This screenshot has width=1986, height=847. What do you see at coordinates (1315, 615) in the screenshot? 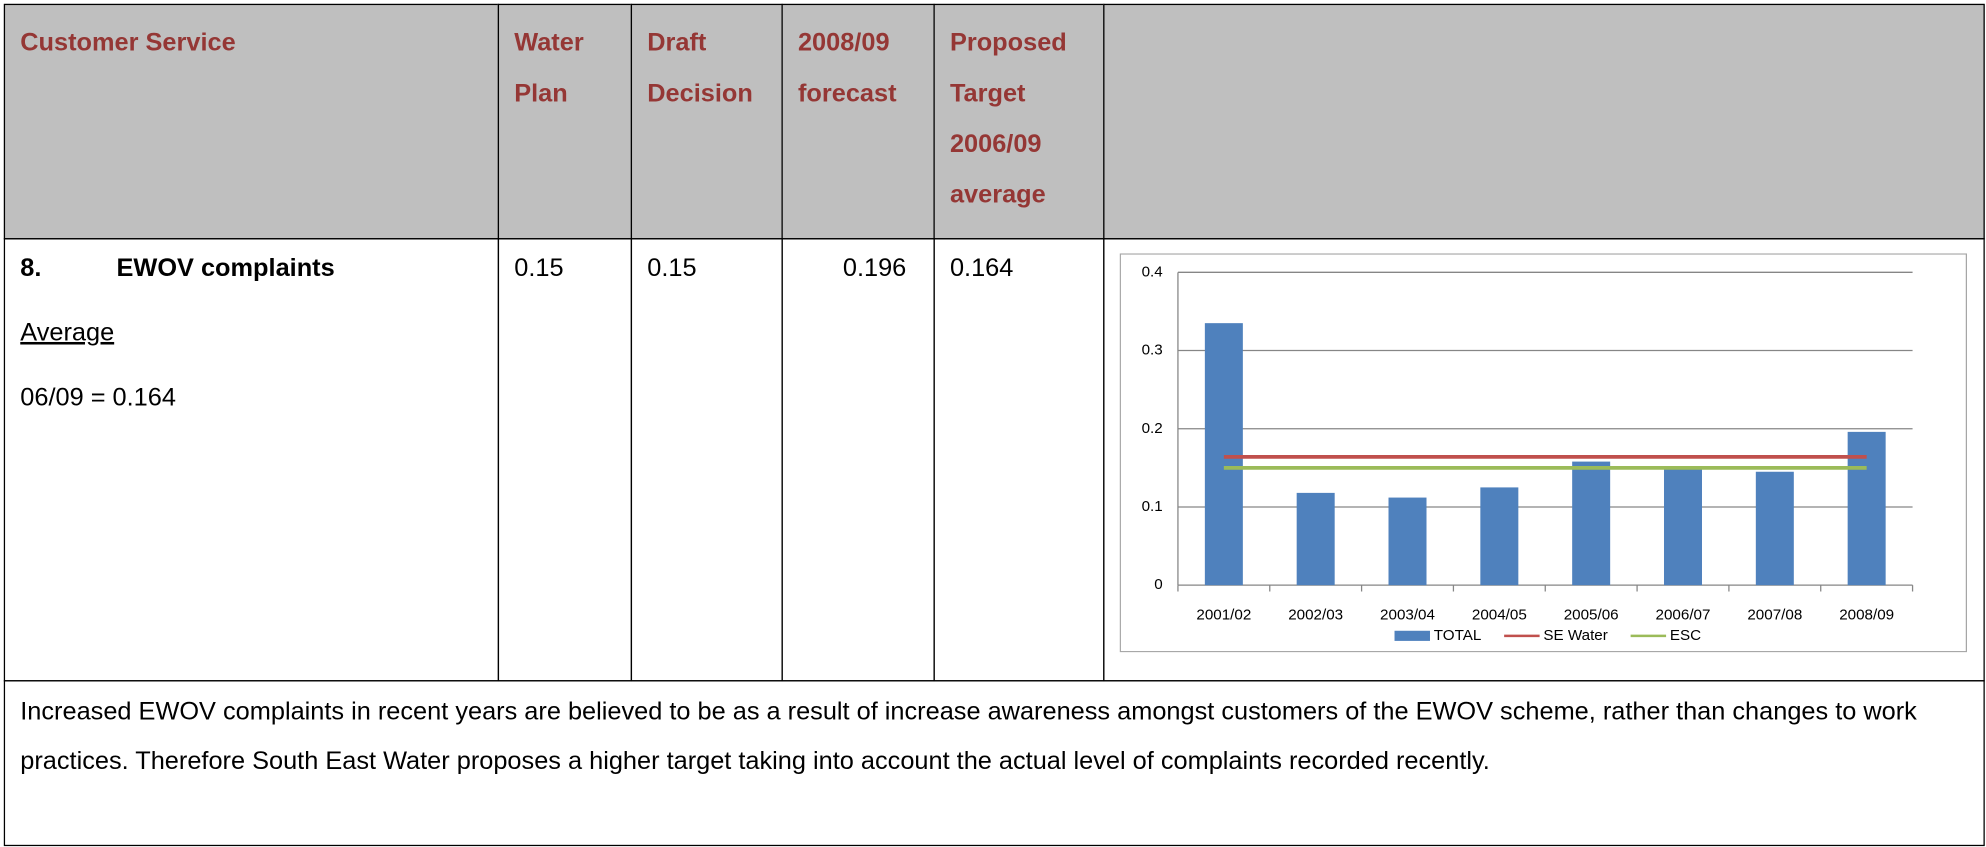
I see `x-tick-label: 2002/03` at bounding box center [1315, 615].